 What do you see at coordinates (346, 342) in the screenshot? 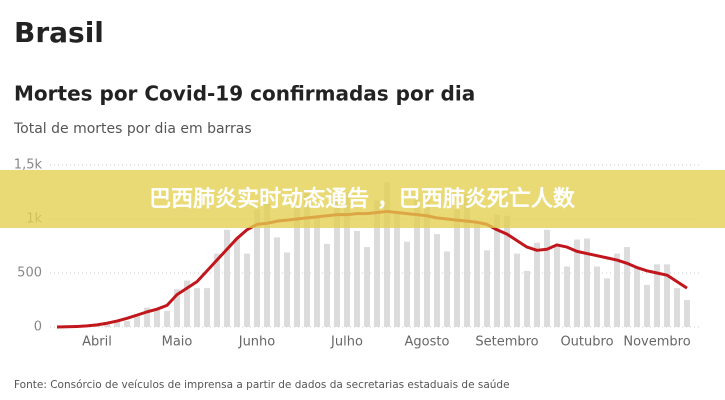
I see `x-tick-label: Julho` at bounding box center [346, 342].